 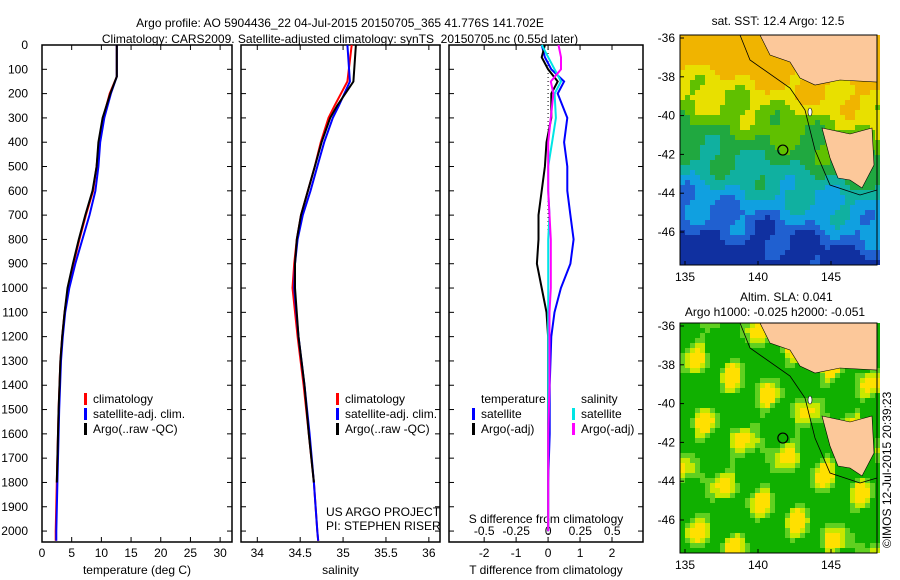 What do you see at coordinates (786, 297) in the screenshot?
I see `map-title: Altim. SLA: 0.041` at bounding box center [786, 297].